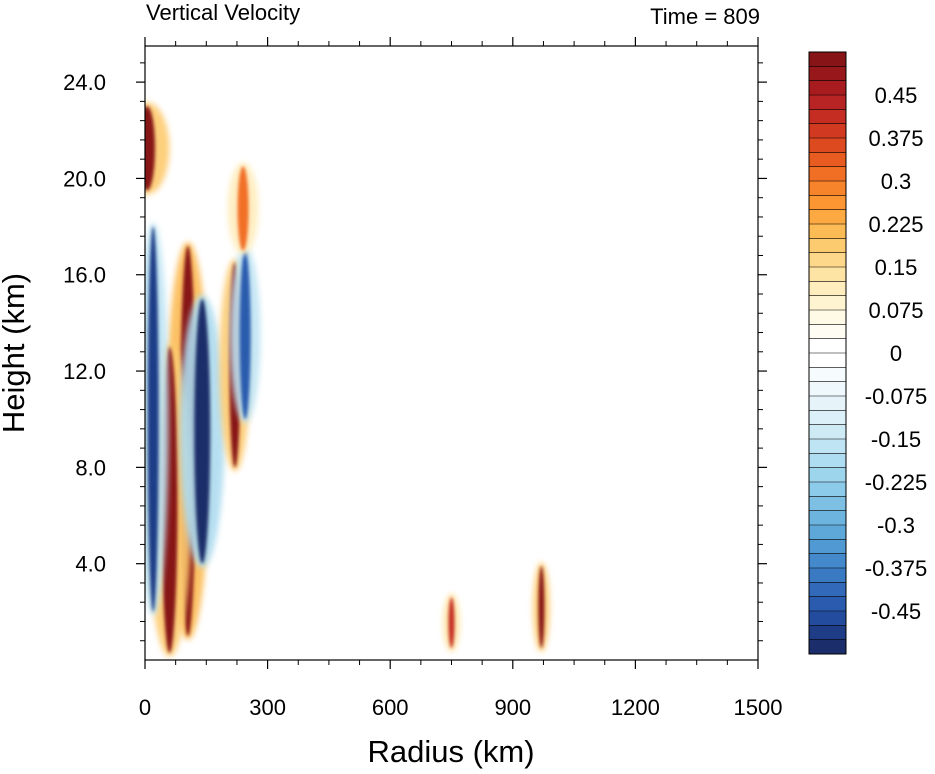 The image size is (935, 774). Describe the element at coordinates (450, 751) in the screenshot. I see `x-axis-label: Radius (km)` at that location.